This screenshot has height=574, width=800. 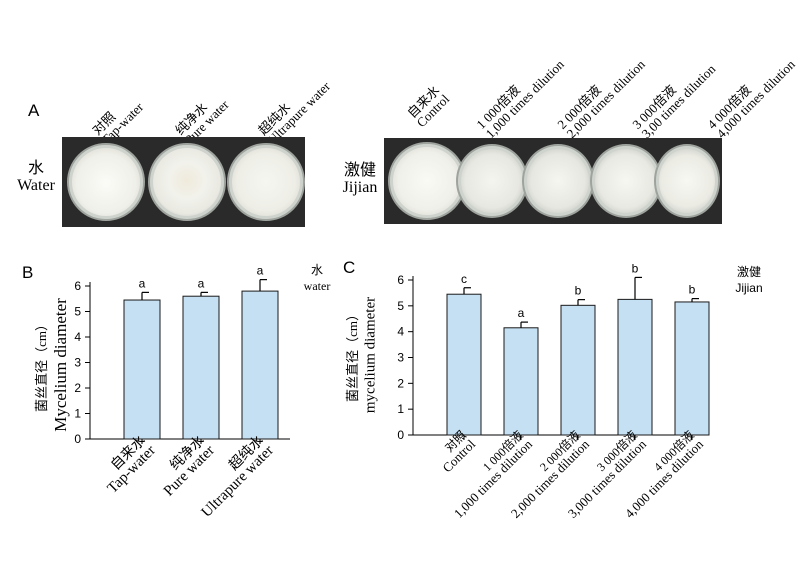 What do you see at coordinates (352, 355) in the screenshot?
I see `chart-c-ylabel-cn: 菌丝直径（cm）` at bounding box center [352, 355].